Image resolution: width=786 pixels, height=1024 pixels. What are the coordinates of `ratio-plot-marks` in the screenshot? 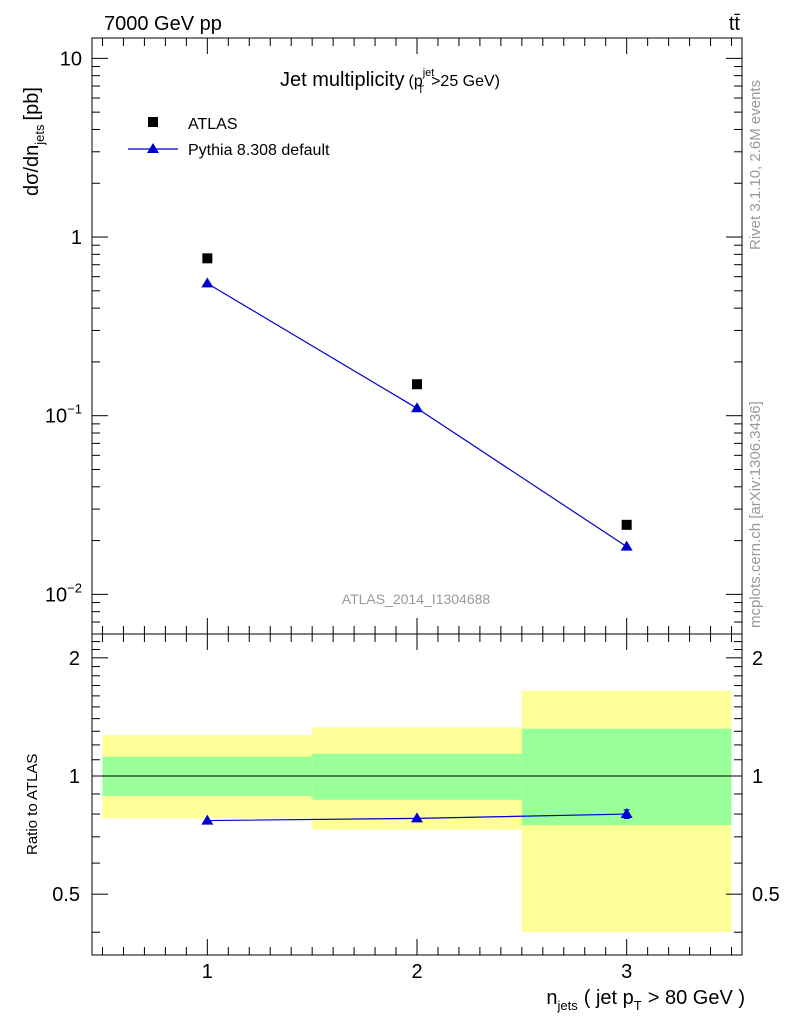 It's located at (417, 816).